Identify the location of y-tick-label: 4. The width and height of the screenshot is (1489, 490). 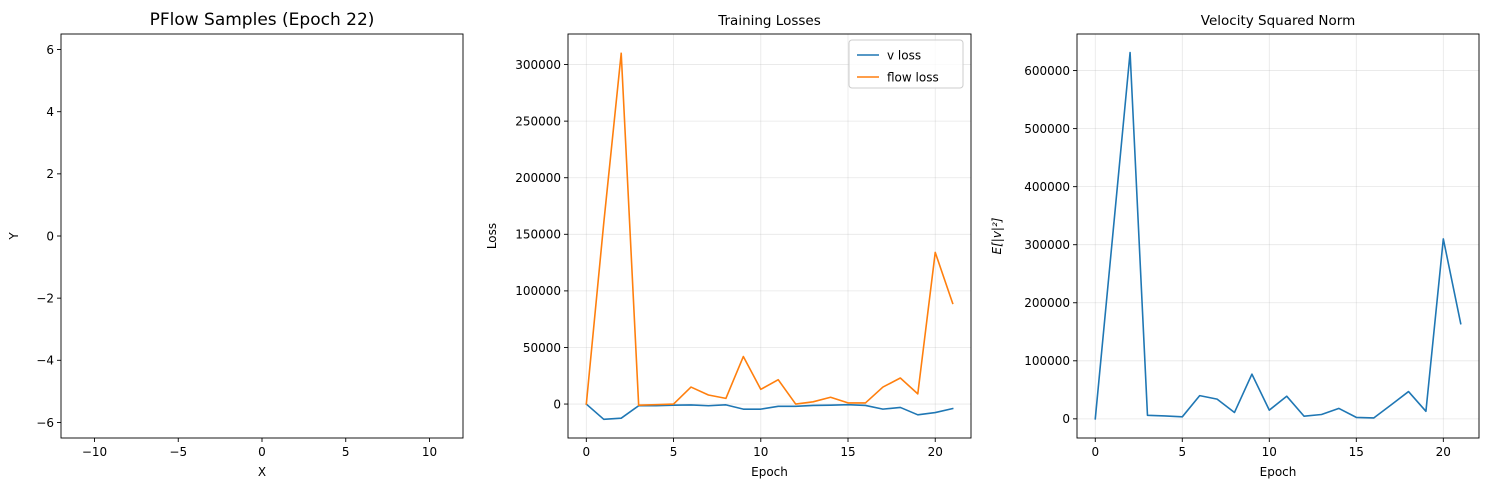
(50, 112).